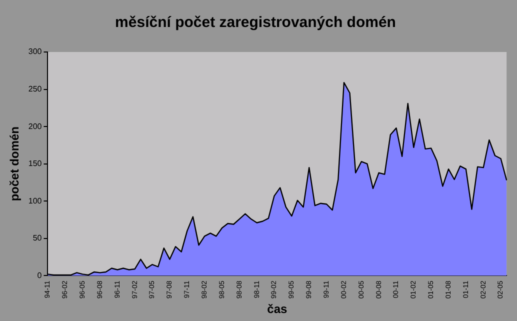 This screenshot has height=321, width=517. Describe the element at coordinates (39, 275) in the screenshot. I see `y-tick-label: 0` at that location.